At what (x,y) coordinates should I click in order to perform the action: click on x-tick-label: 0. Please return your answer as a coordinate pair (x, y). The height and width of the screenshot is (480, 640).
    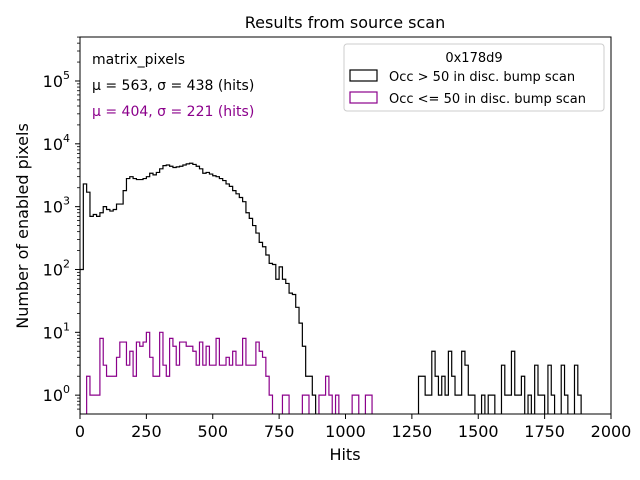
    Looking at the image, I should click on (80, 431).